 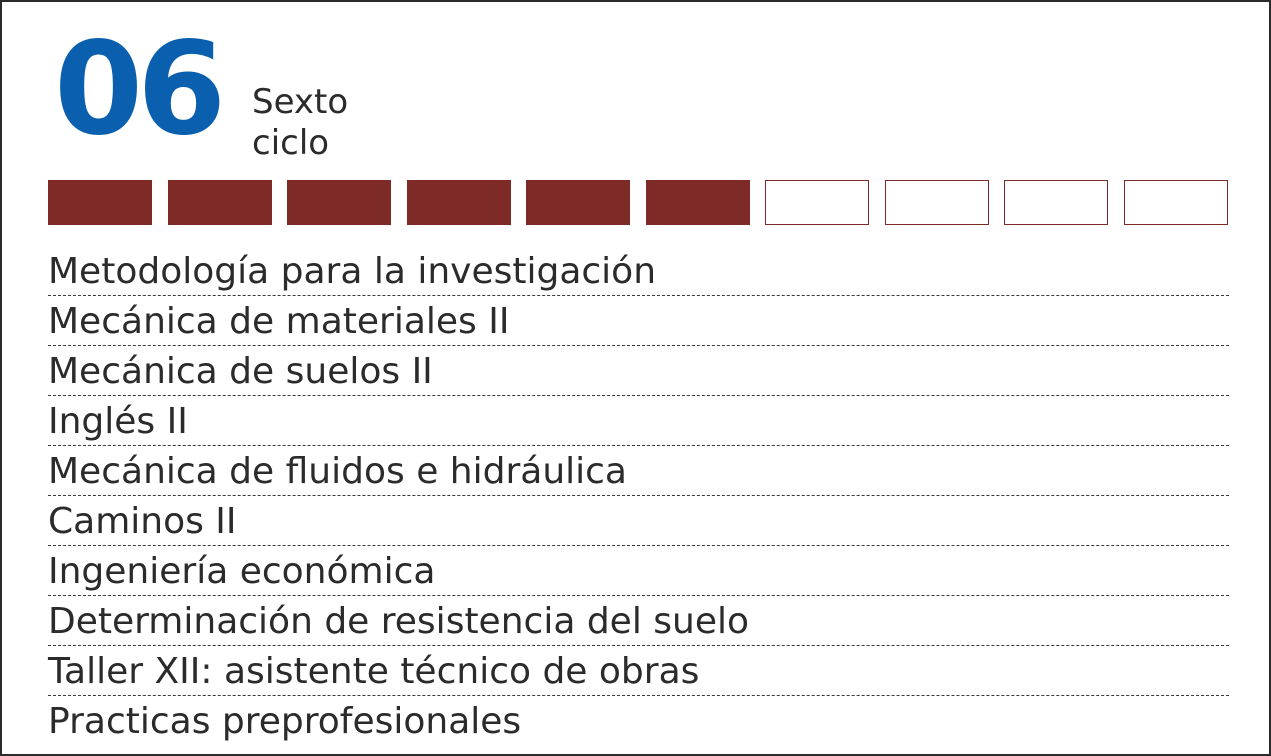 I want to click on list-item: Mecánica de fluidos e hidráulica, so click(x=638, y=471).